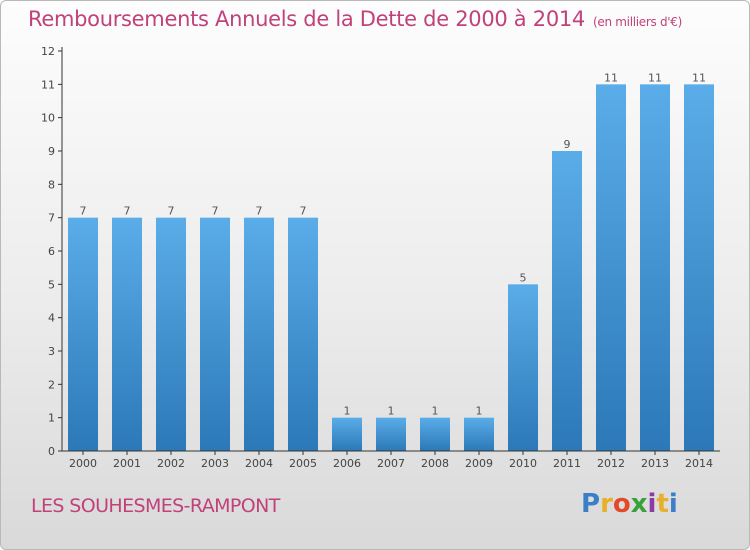 The width and height of the screenshot is (750, 550). Describe the element at coordinates (303, 211) in the screenshot. I see `value-label-2005: 7` at that location.